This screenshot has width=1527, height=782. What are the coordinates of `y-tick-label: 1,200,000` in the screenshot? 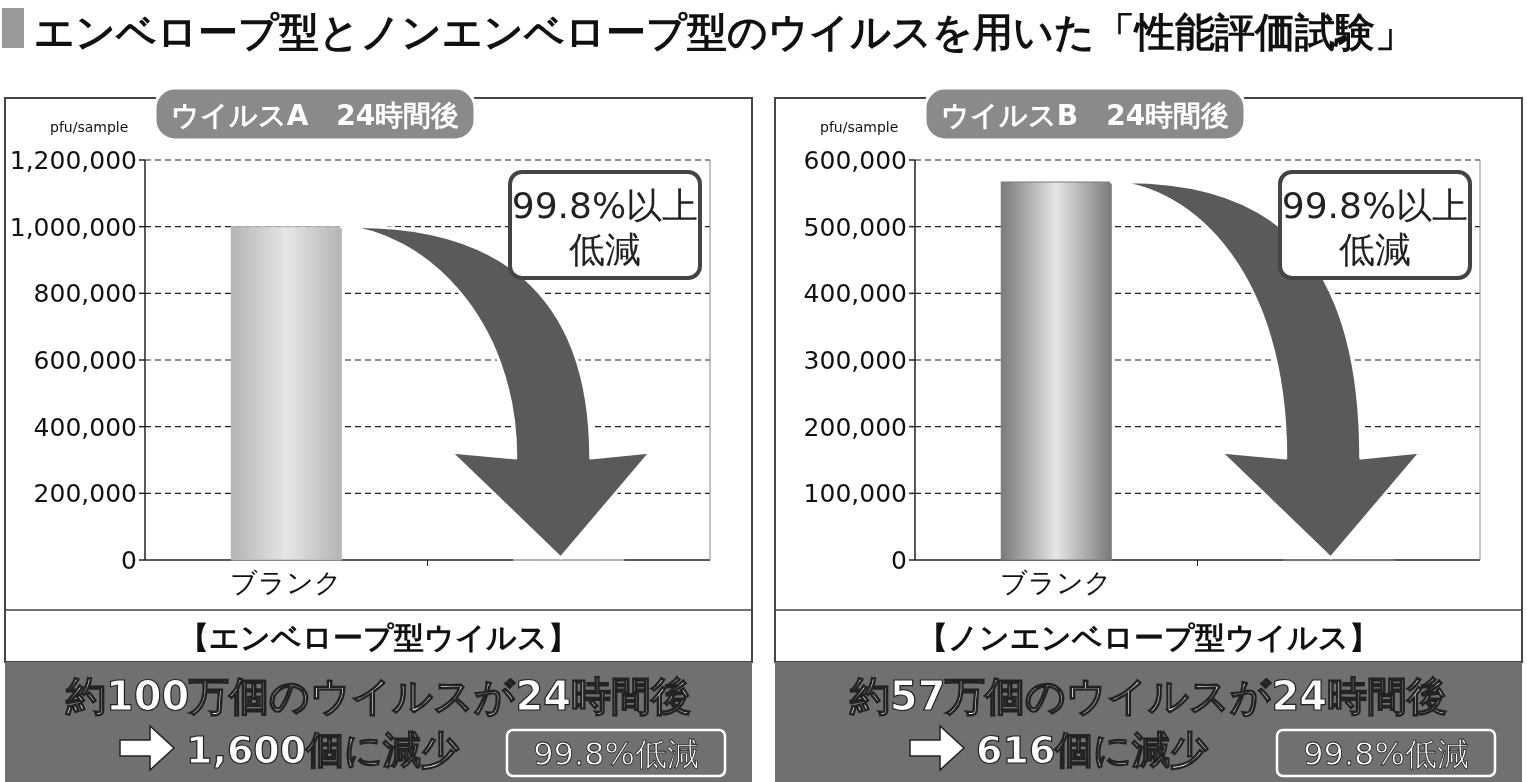 It's located at (73, 160).